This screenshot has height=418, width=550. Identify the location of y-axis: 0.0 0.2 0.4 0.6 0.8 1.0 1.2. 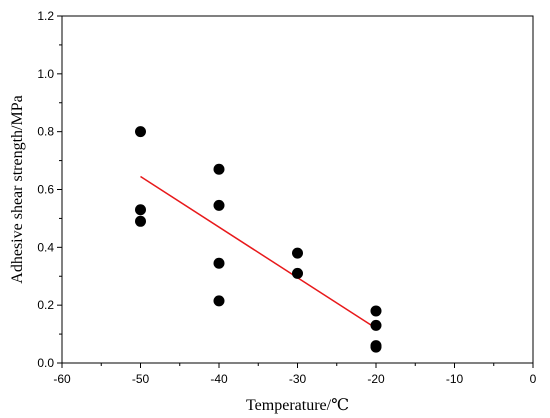
(49, 189).